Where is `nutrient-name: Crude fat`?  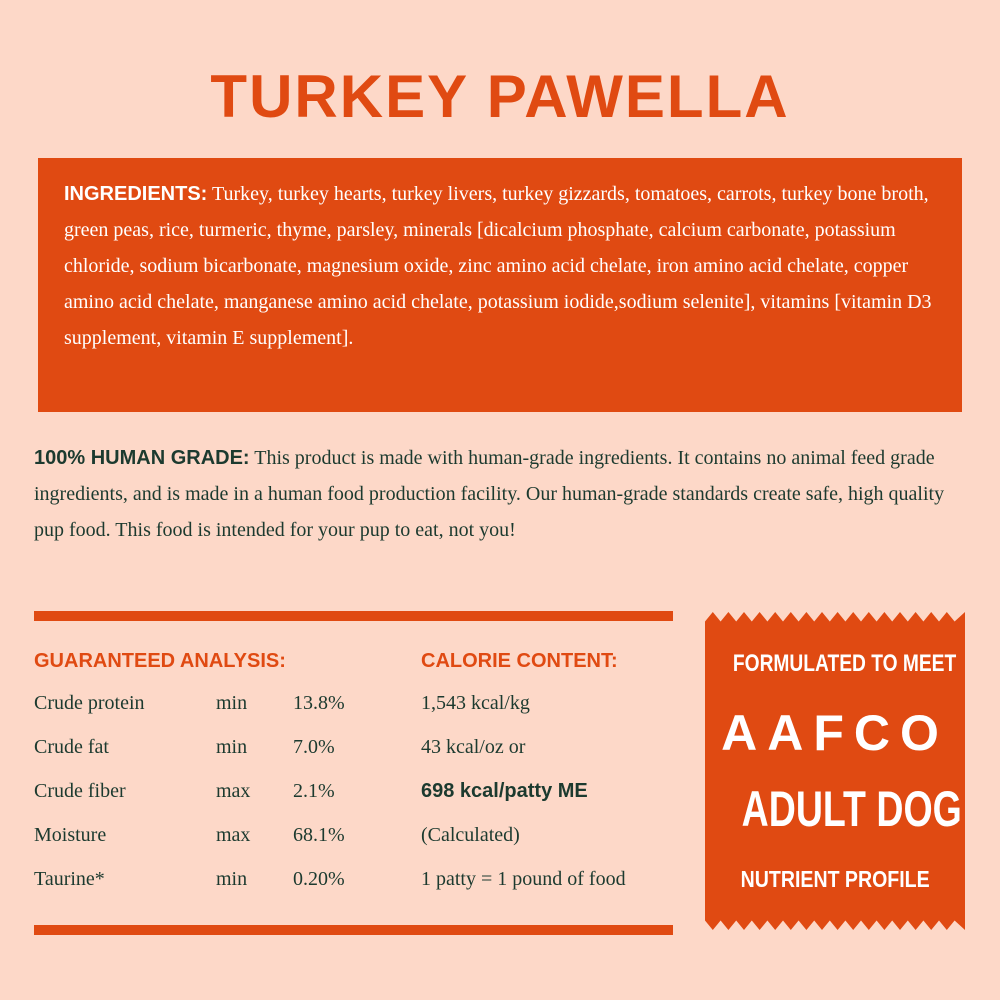 nutrient-name: Crude fat is located at coordinates (71, 747).